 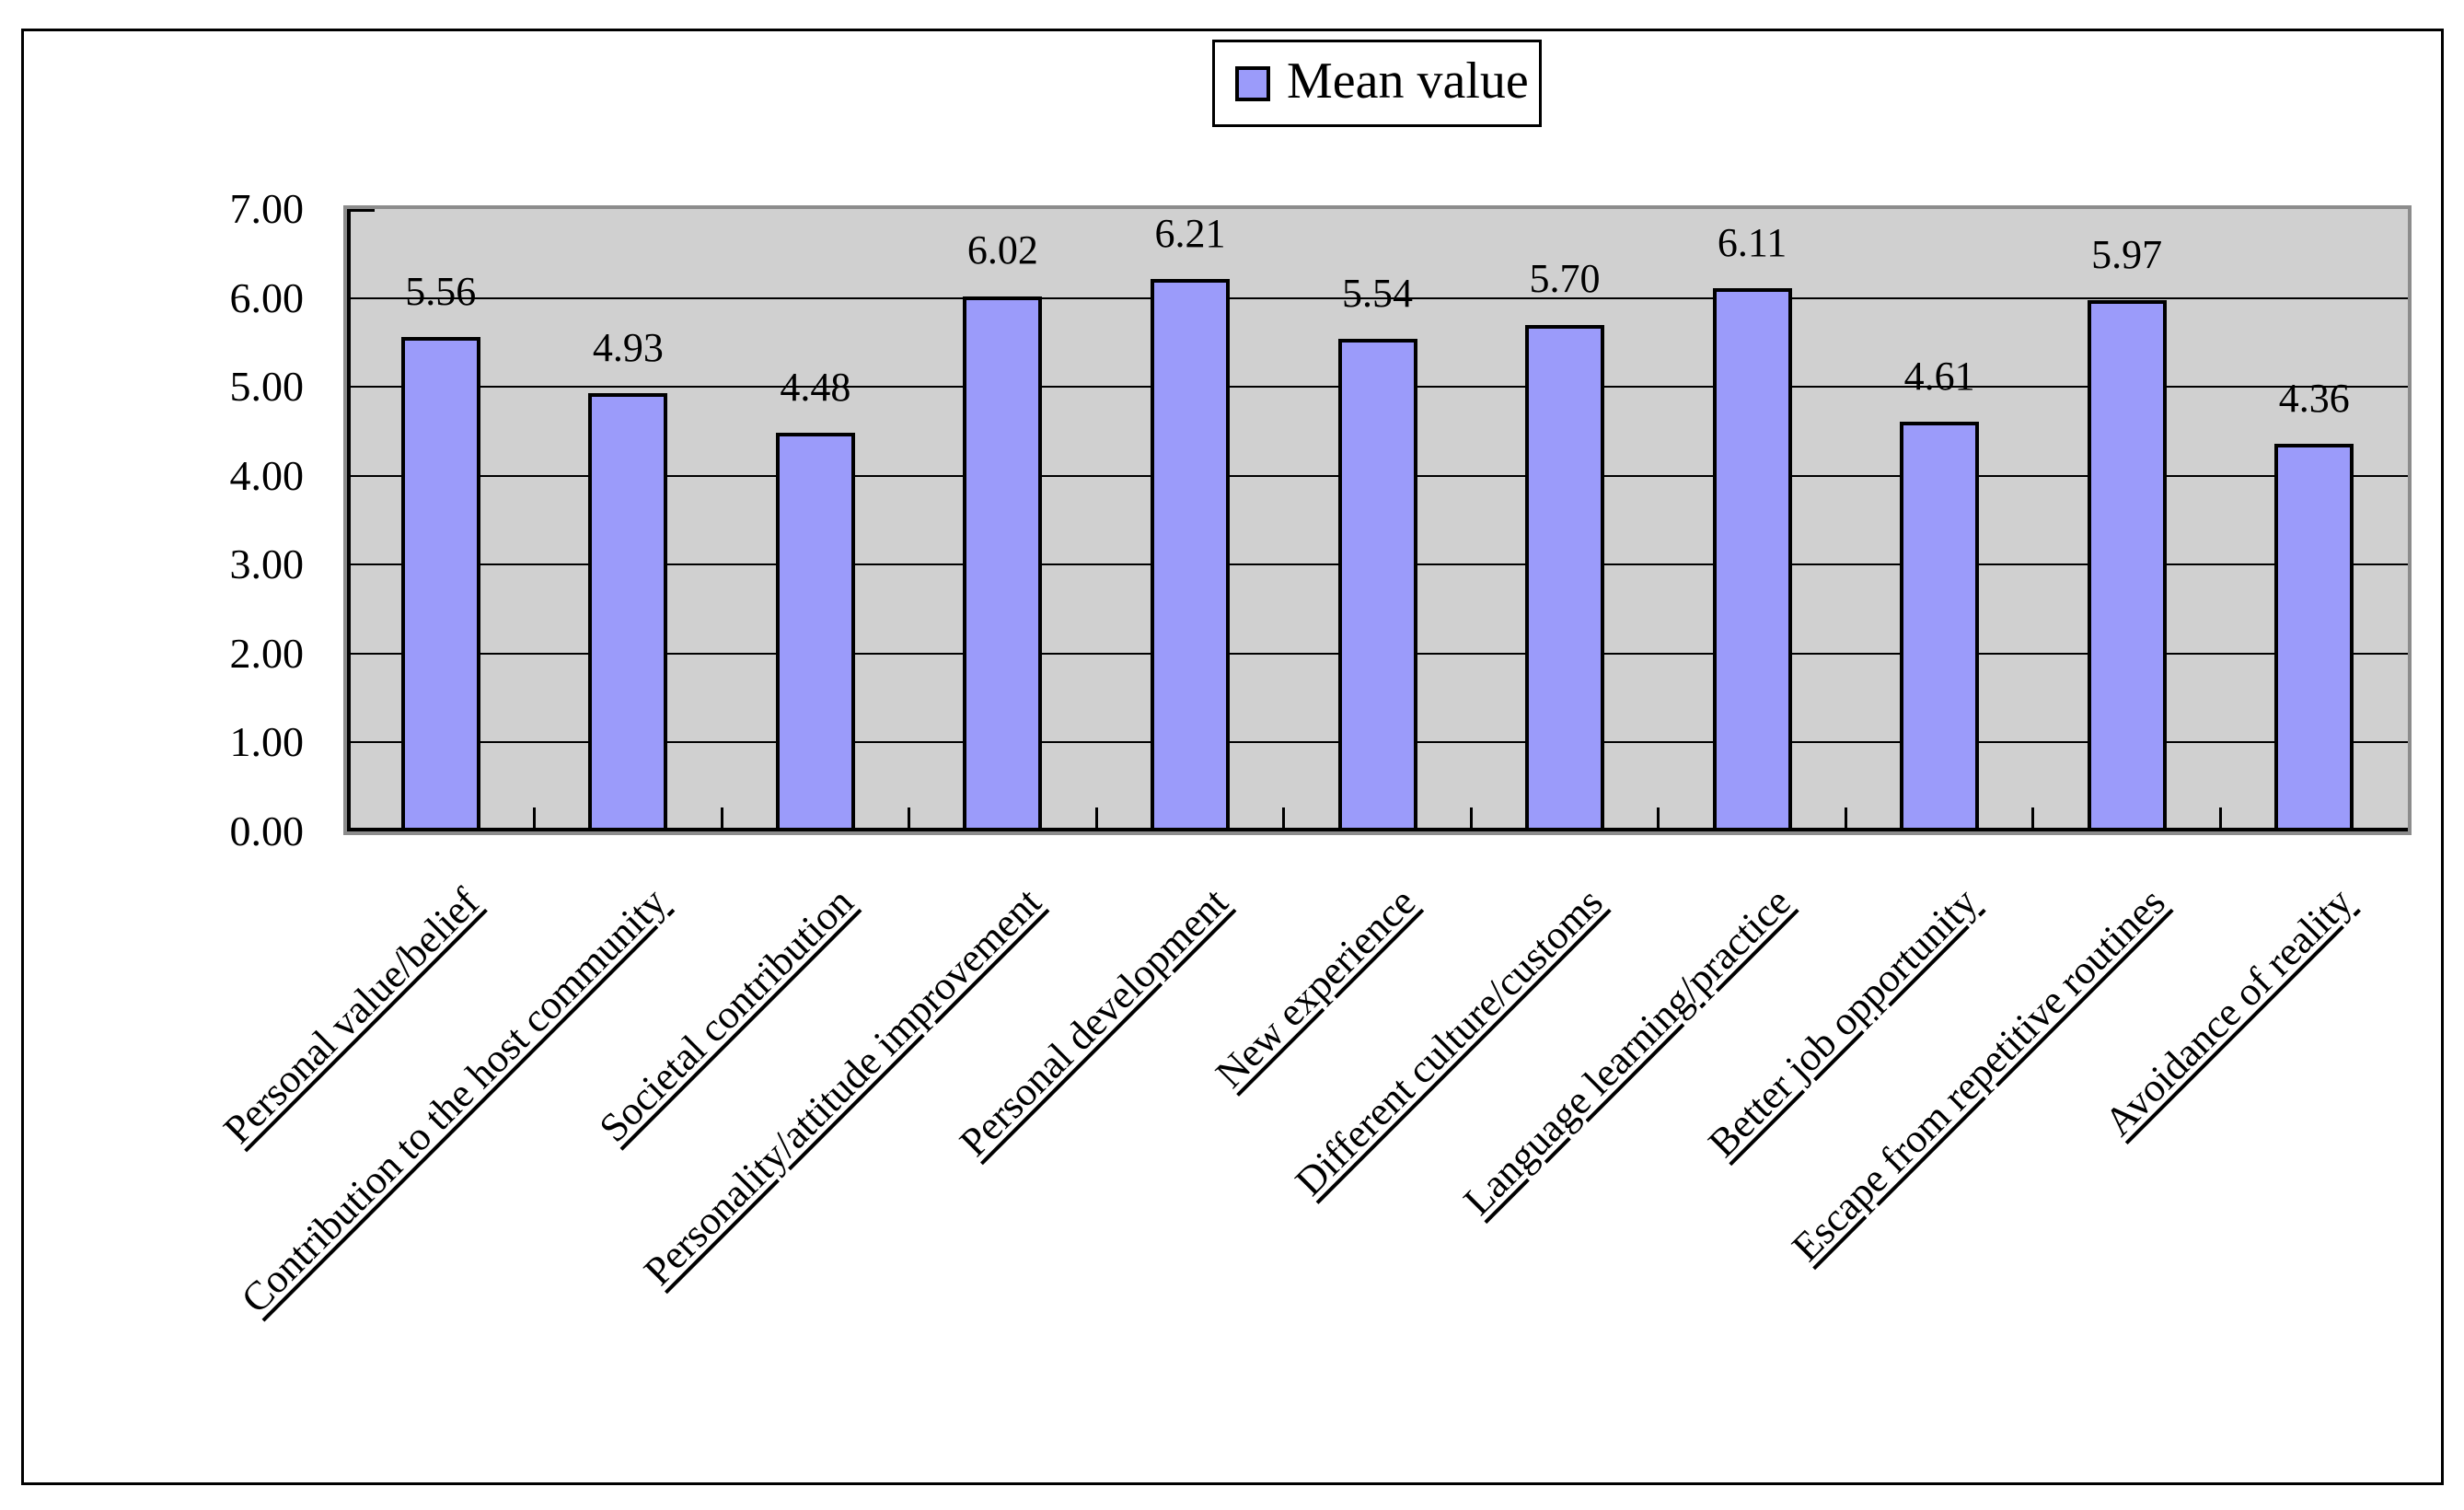 I want to click on bar-value-label: 4.36, so click(x=2314, y=398).